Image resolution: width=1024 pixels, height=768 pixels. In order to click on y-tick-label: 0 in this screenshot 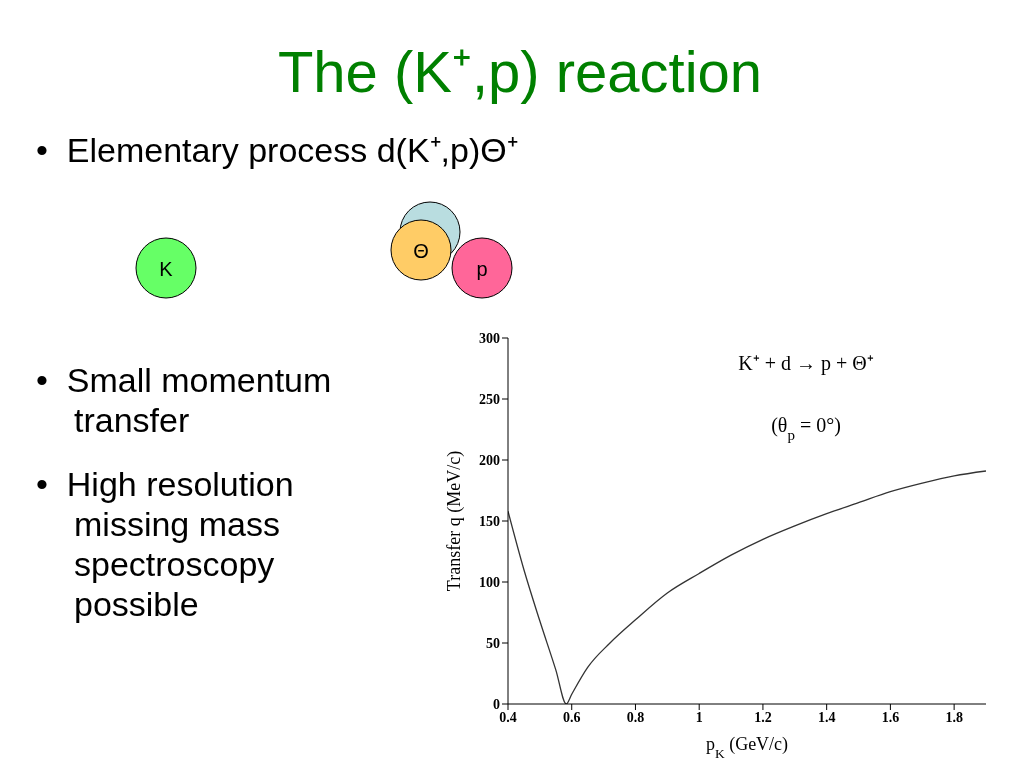, I will do `click(496, 704)`.